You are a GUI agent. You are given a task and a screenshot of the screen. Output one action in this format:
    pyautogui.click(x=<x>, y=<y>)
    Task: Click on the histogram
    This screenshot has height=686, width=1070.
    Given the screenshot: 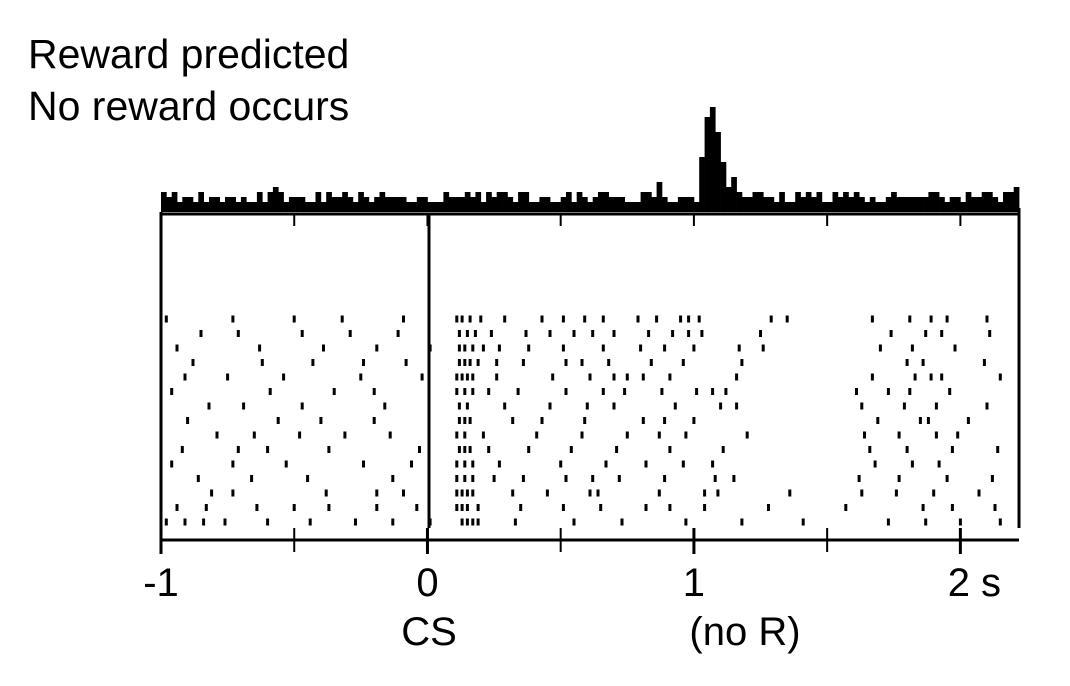 What is the action you would take?
    pyautogui.click(x=590, y=159)
    